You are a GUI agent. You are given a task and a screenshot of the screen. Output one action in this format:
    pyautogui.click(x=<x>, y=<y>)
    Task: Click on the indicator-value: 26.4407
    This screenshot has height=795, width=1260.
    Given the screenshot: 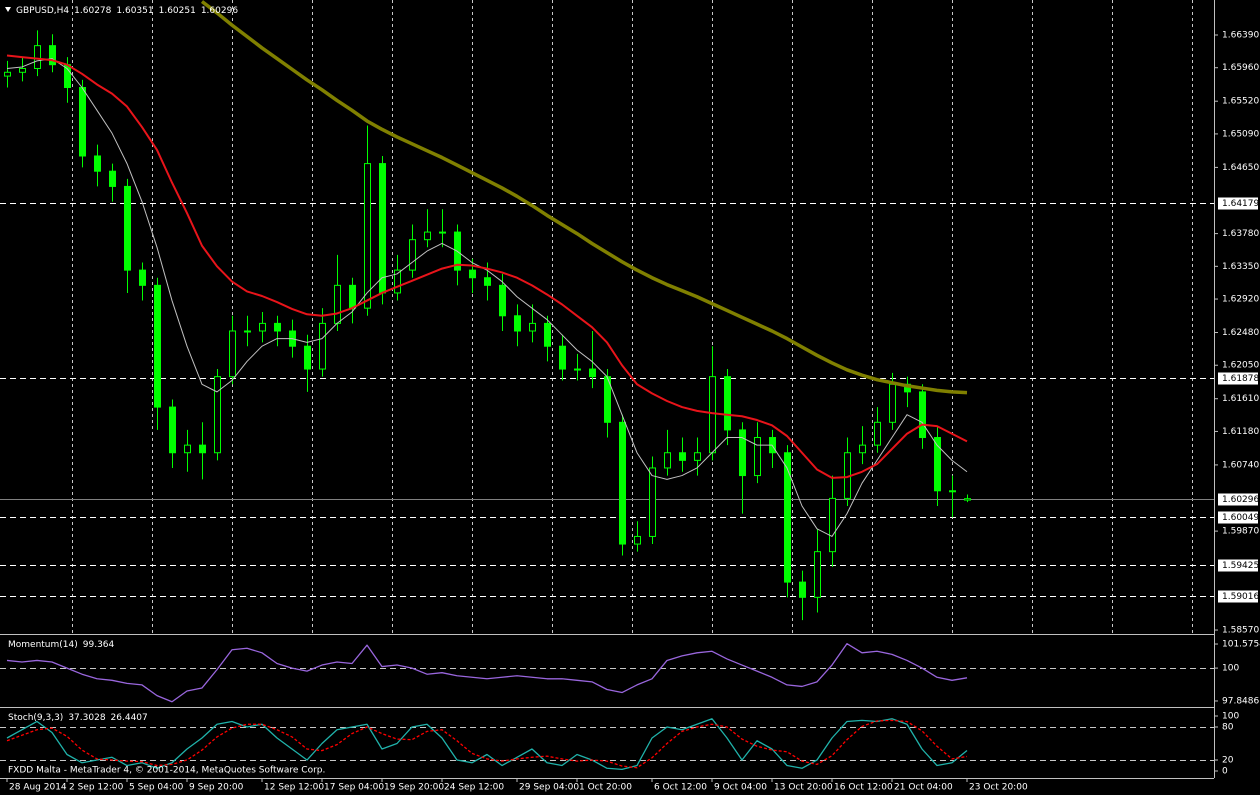 What is the action you would take?
    pyautogui.click(x=129, y=718)
    